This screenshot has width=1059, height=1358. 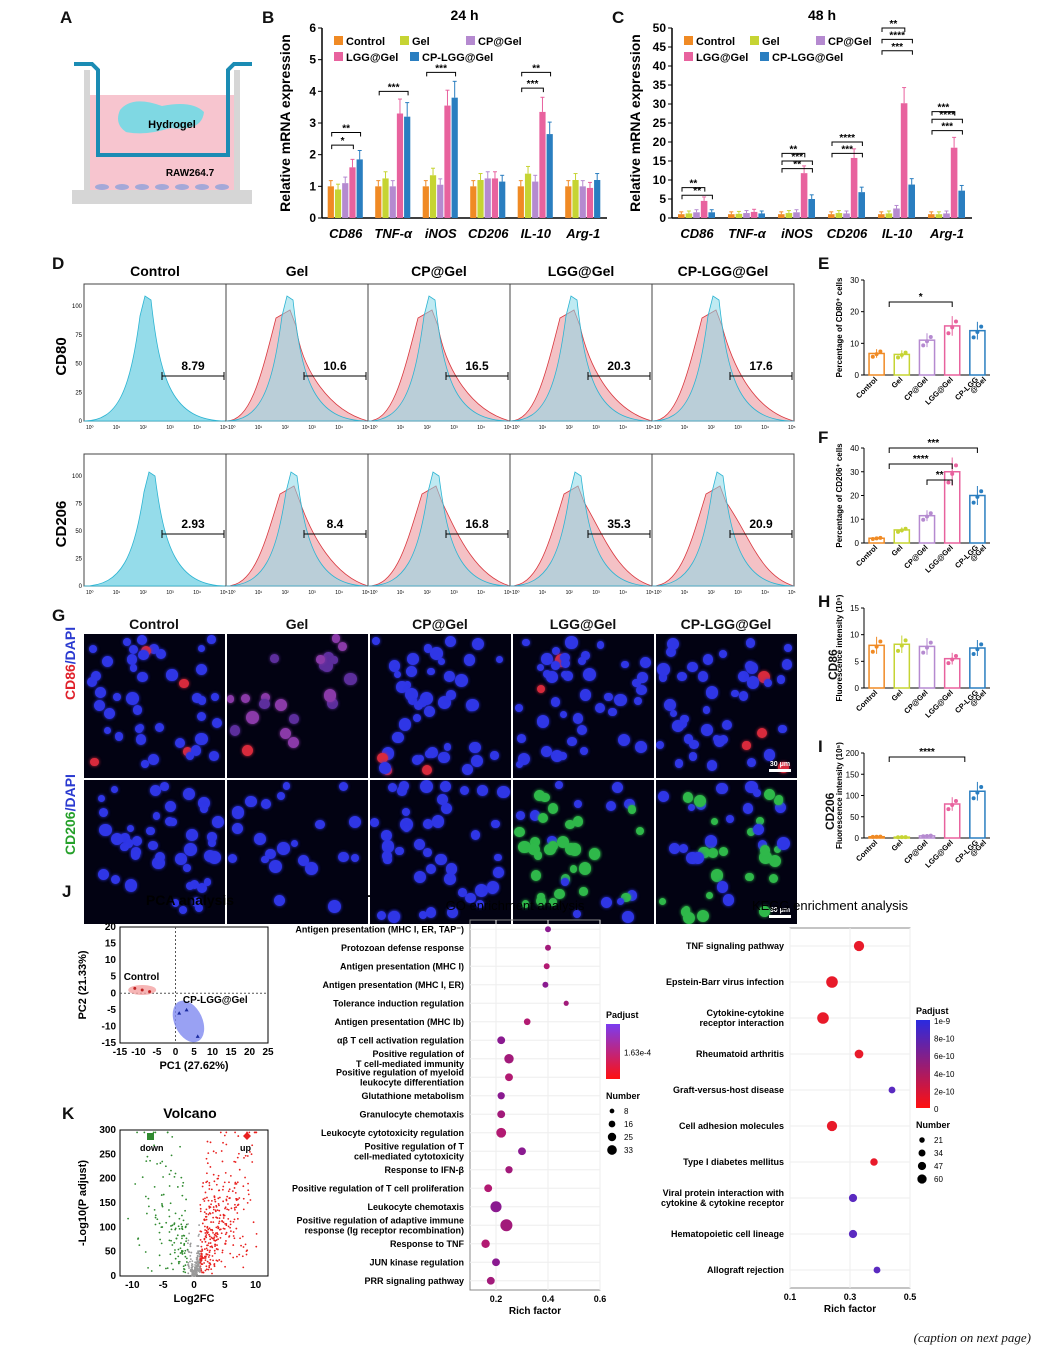 I want to click on bubble, so click(x=501, y=1096).